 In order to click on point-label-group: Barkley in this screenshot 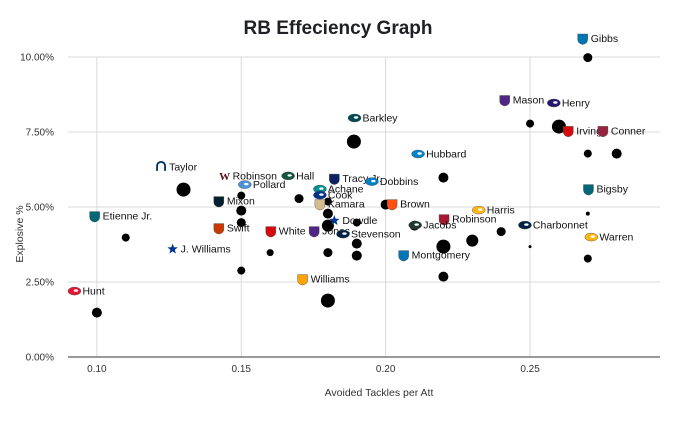, I will do `click(373, 119)`.